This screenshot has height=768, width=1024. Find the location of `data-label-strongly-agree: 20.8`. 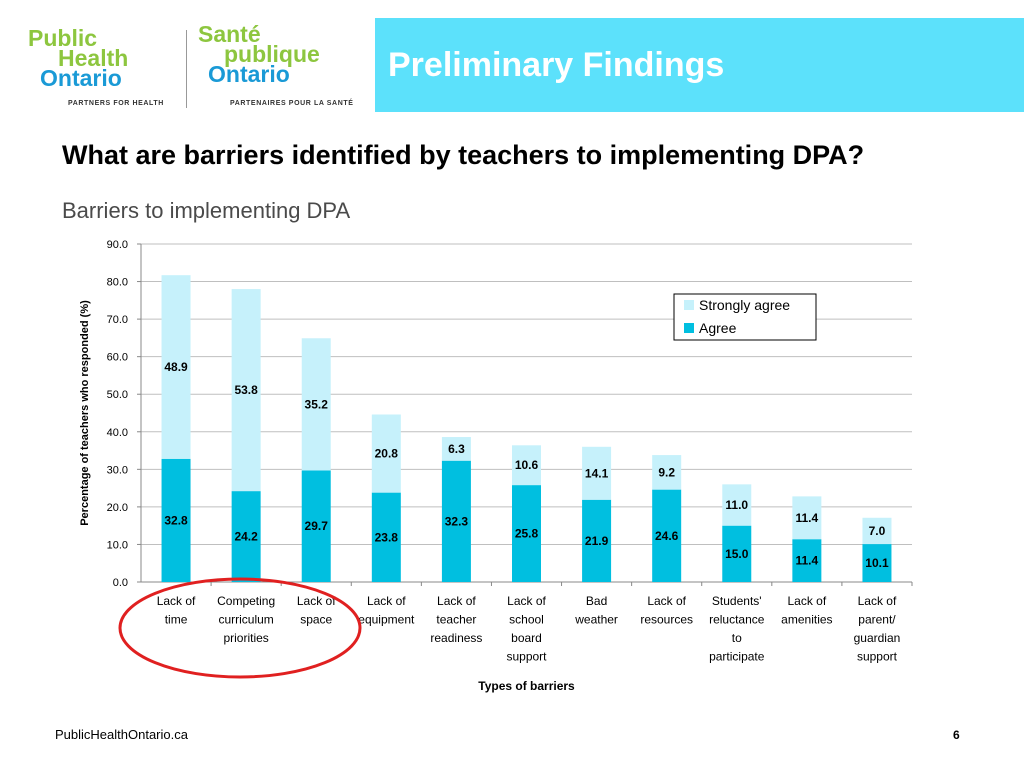

data-label-strongly-agree: 20.8 is located at coordinates (387, 454).